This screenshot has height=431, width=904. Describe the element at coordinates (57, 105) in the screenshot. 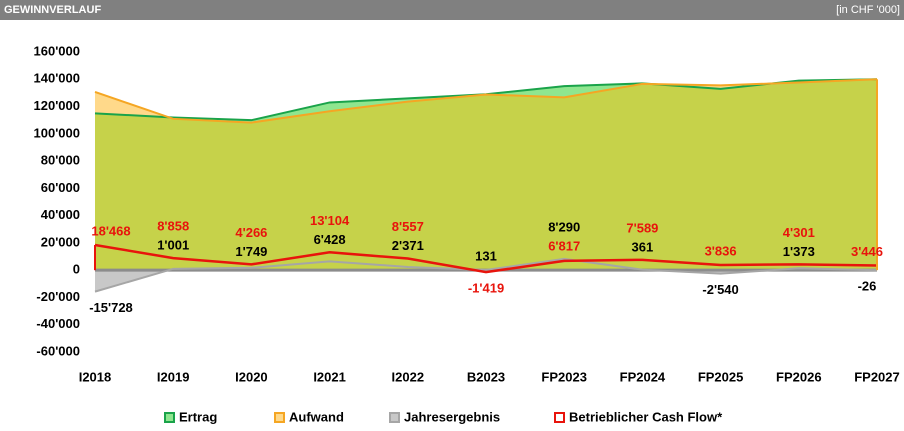

I see `y-tick-label: 120'000` at that location.